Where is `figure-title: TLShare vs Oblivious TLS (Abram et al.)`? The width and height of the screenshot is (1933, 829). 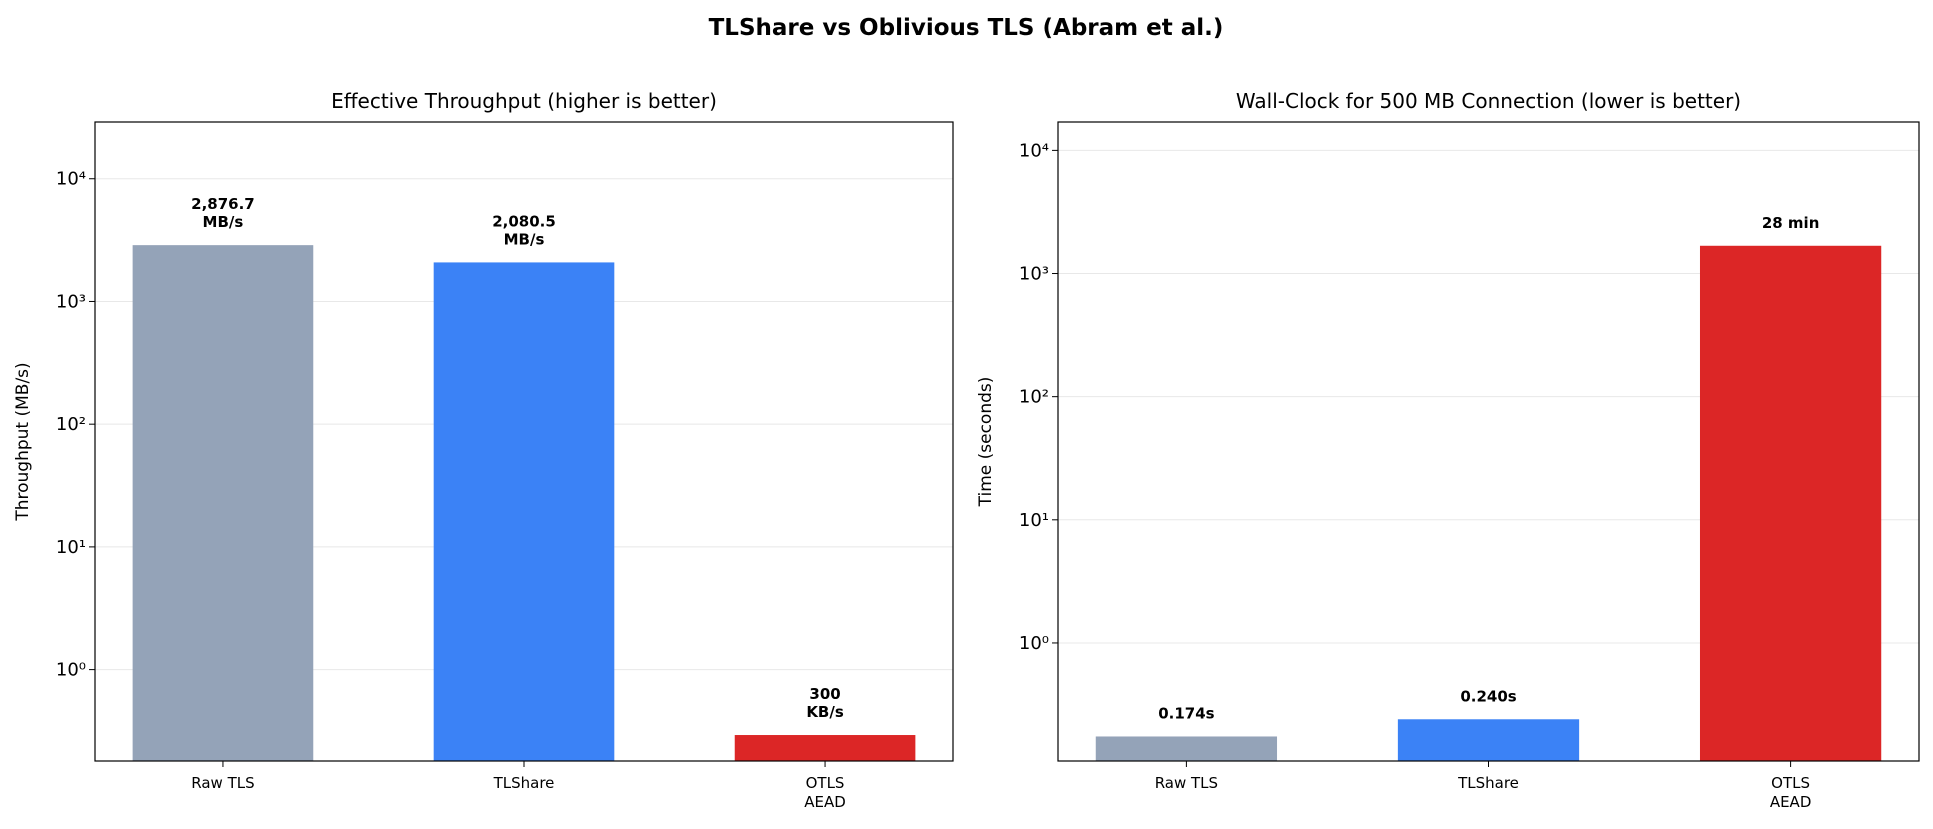 figure-title: TLShare vs Oblivious TLS (Abram et al.) is located at coordinates (966, 28).